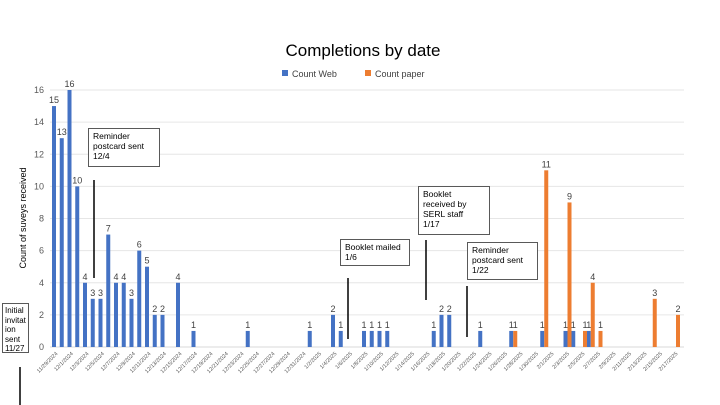 The image size is (720, 405). I want to click on legend-label-web: Count Web, so click(314, 74).